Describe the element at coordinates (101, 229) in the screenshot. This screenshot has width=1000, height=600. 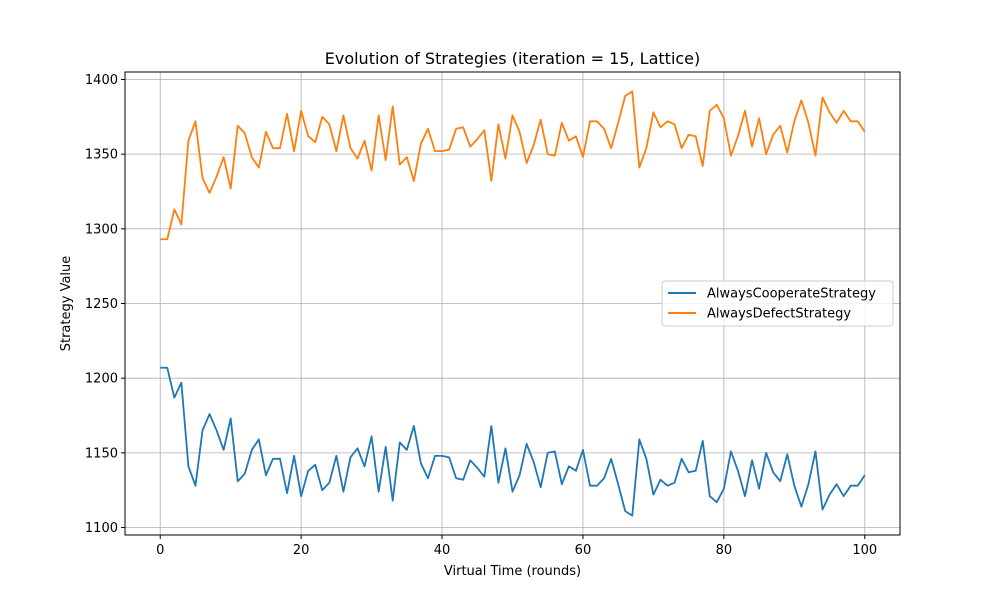
I see `y-tick-label: 1300` at that location.